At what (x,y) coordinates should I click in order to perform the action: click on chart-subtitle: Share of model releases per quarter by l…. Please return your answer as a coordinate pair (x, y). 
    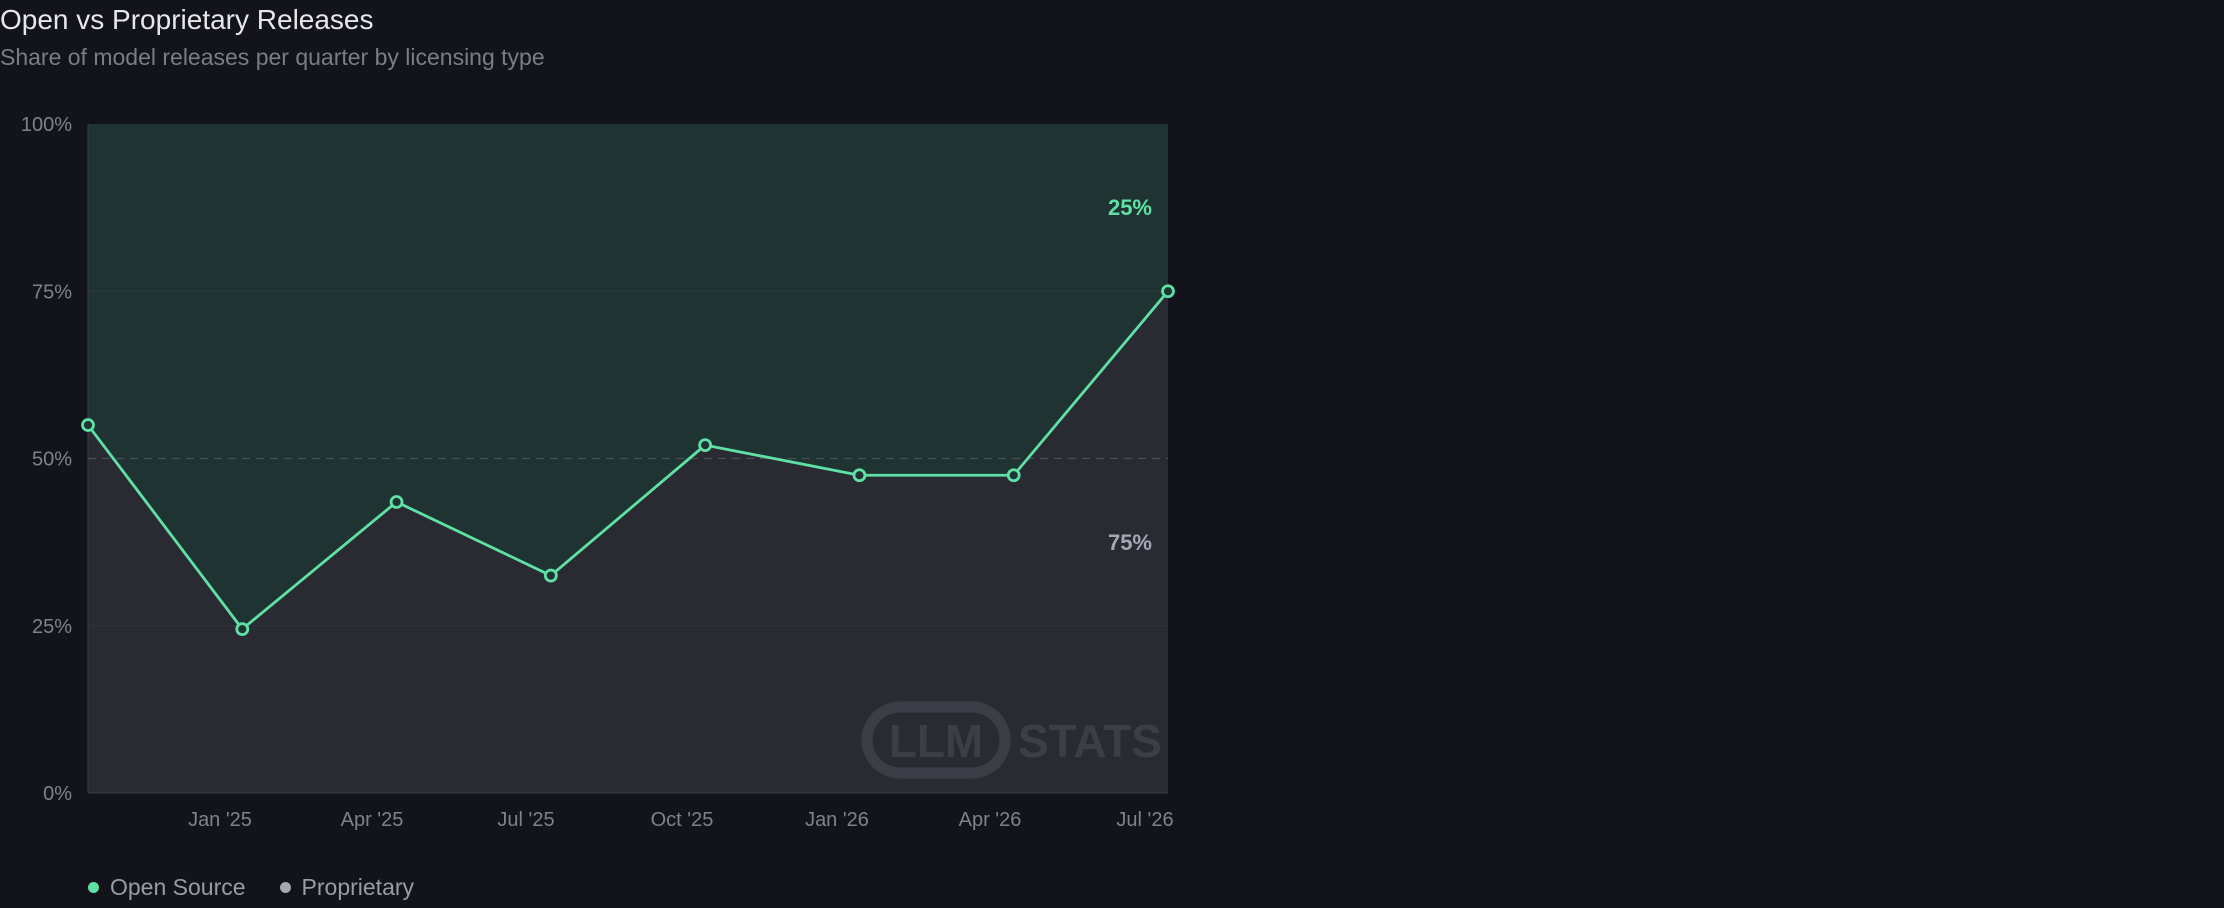
    Looking at the image, I should click on (272, 57).